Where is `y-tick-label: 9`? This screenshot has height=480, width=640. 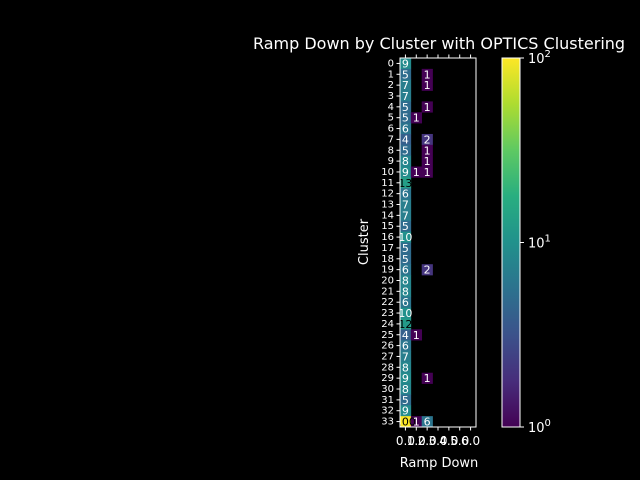
y-tick-label: 9 is located at coordinates (391, 161).